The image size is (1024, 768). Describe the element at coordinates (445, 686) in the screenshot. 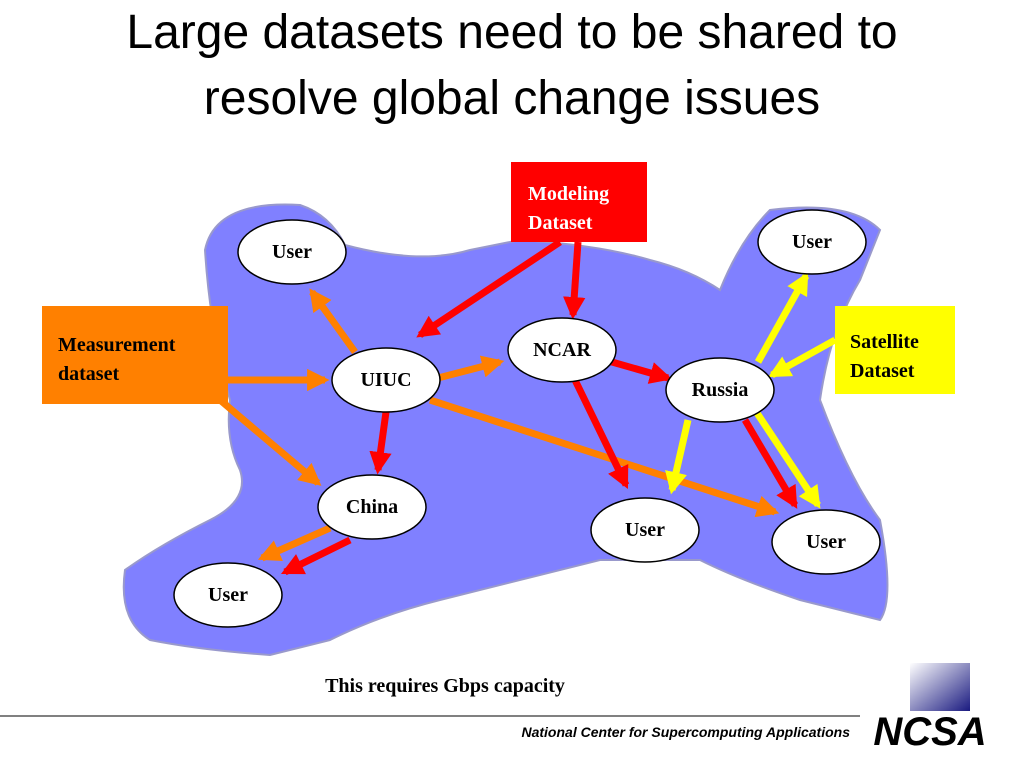

I see `caption: This requires Gbps capacity` at that location.